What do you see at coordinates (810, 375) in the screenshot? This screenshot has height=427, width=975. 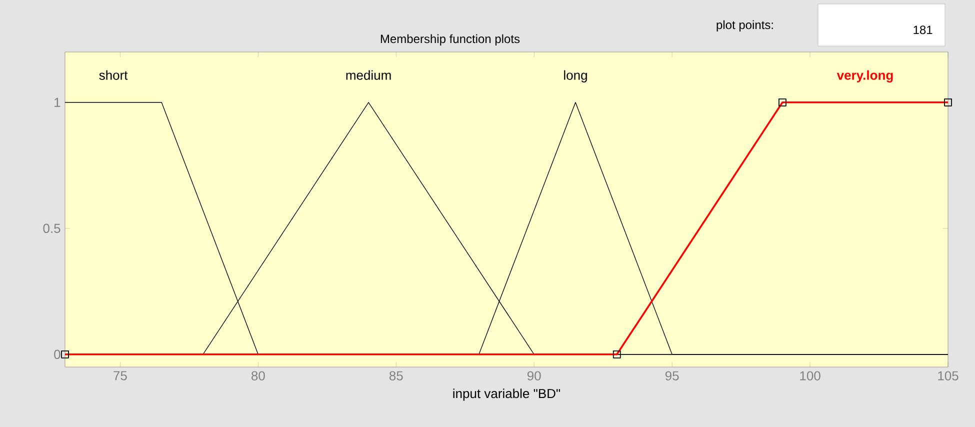 I see `x-tick-label: 100` at bounding box center [810, 375].